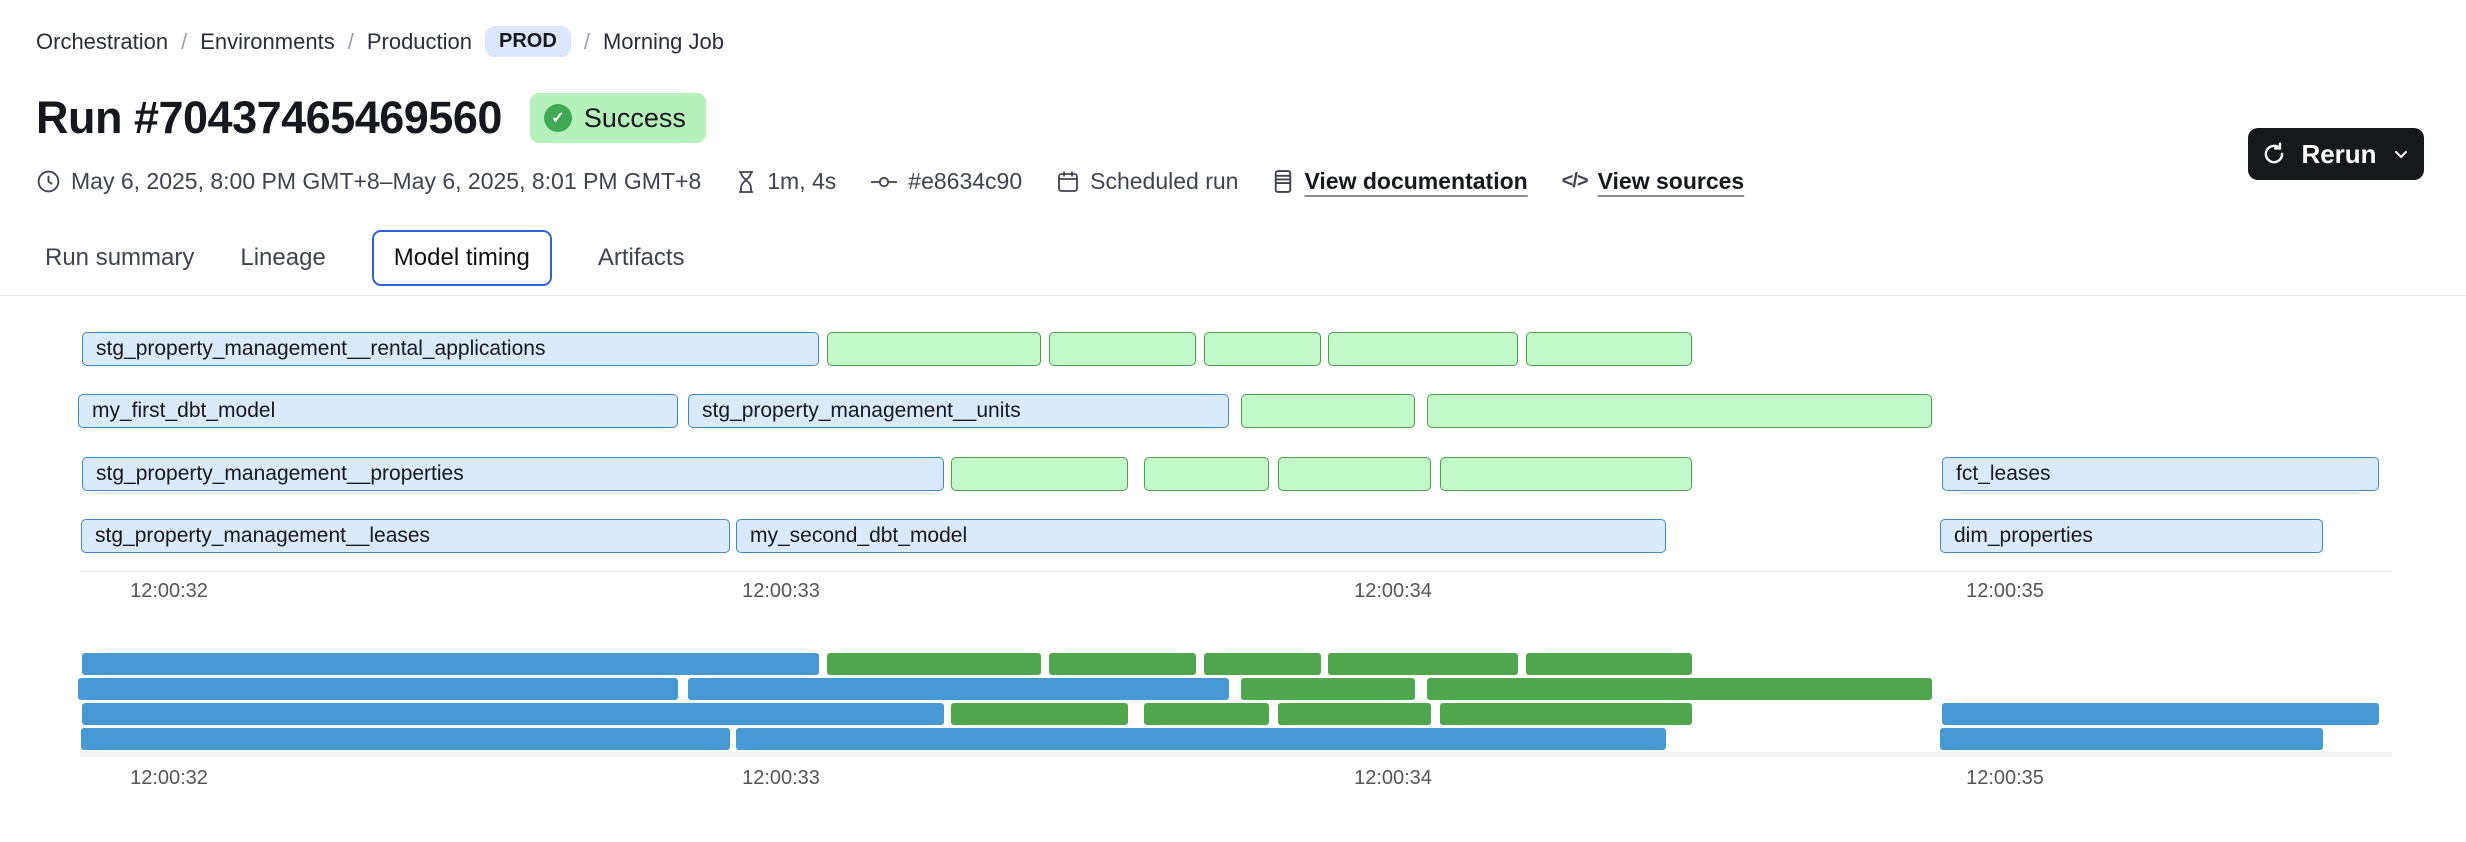 This screenshot has width=2466, height=842. I want to click on gantt-bar: dim_properties, so click(2131, 536).